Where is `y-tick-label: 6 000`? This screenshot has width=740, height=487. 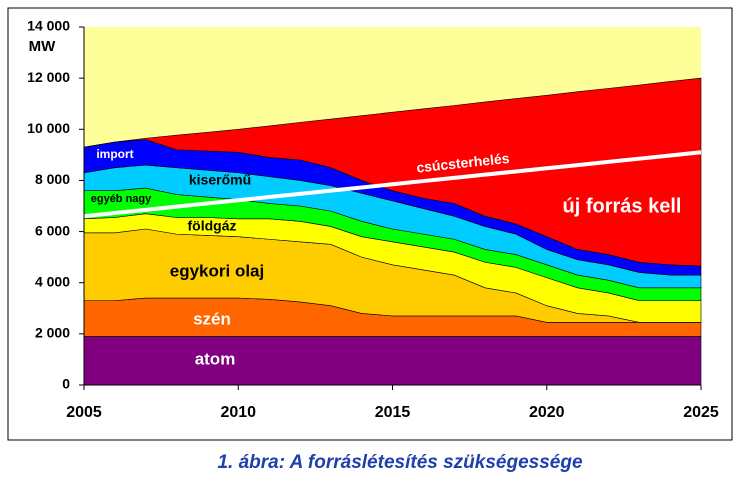 y-tick-label: 6 000 is located at coordinates (52, 230).